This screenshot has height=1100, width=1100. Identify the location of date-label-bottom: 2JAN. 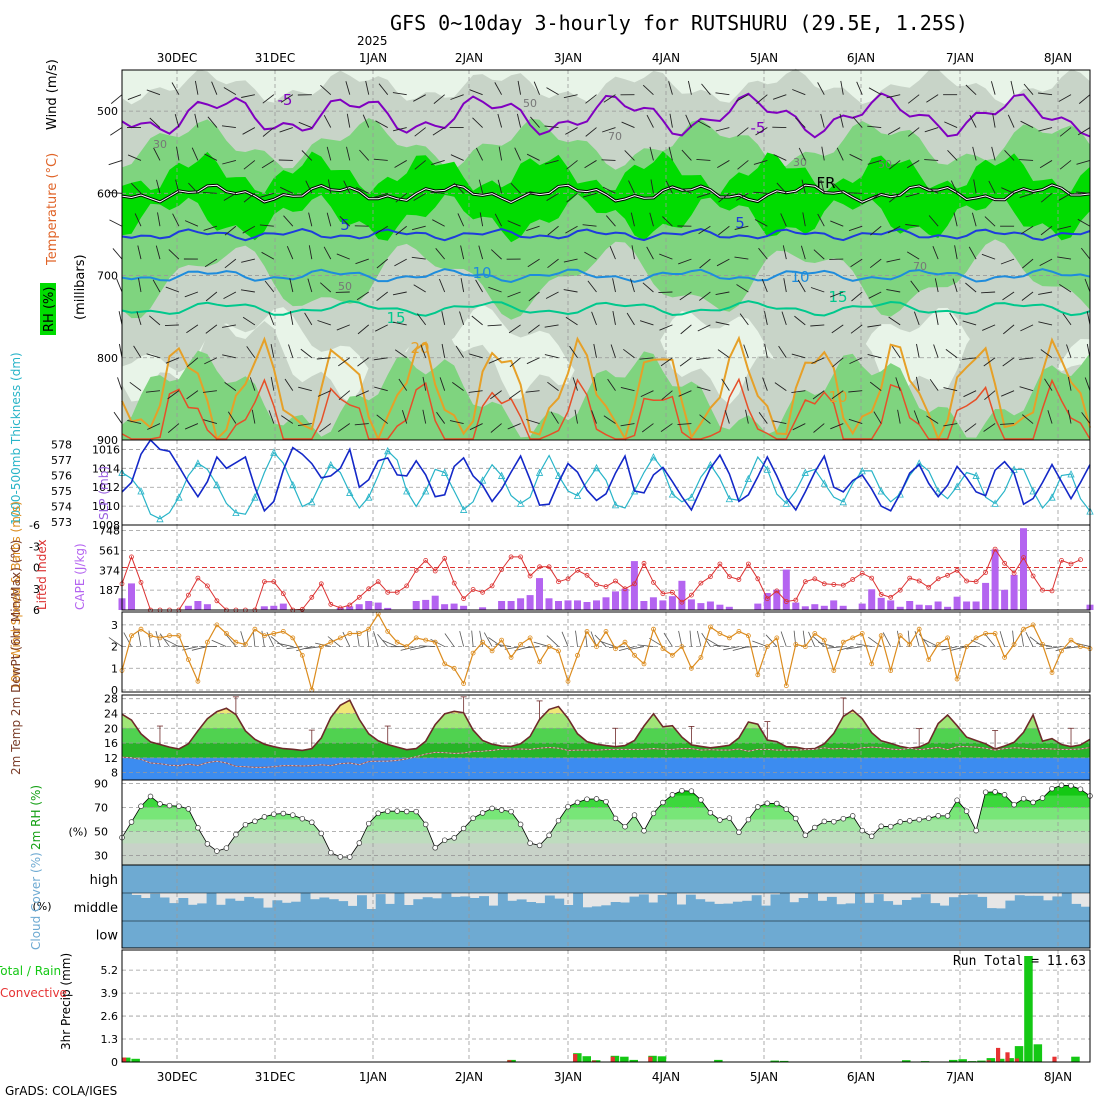
(469, 1077).